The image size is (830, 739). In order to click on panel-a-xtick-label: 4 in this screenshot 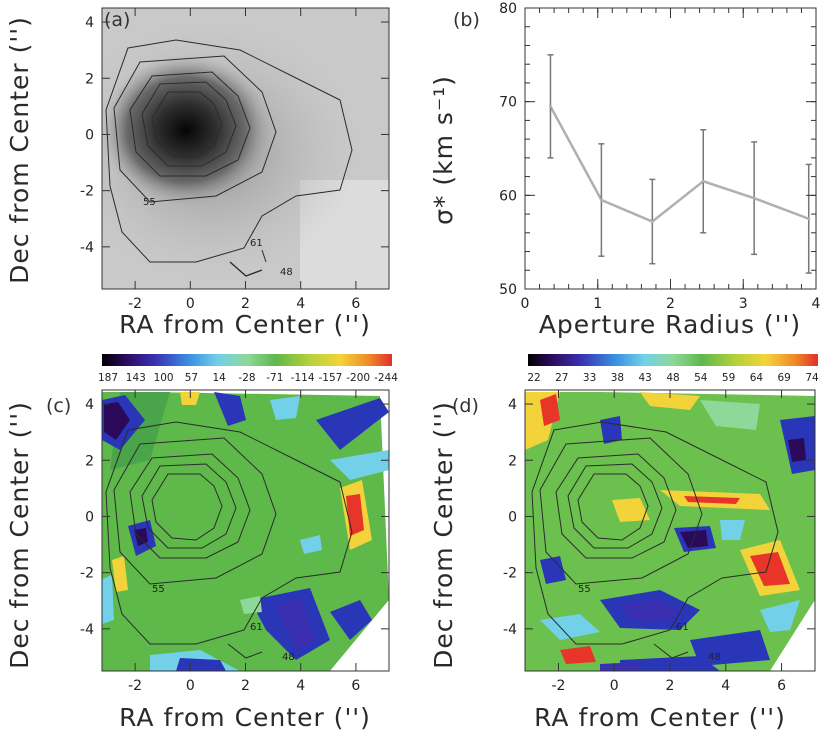, I will do `click(300, 304)`.